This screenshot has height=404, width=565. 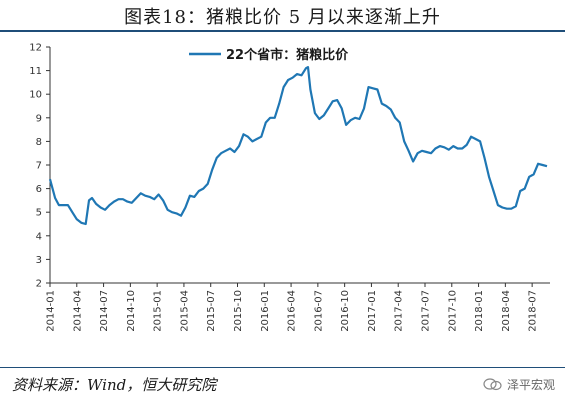 I want to click on x-tick-label: 2017-10, so click(x=452, y=311).